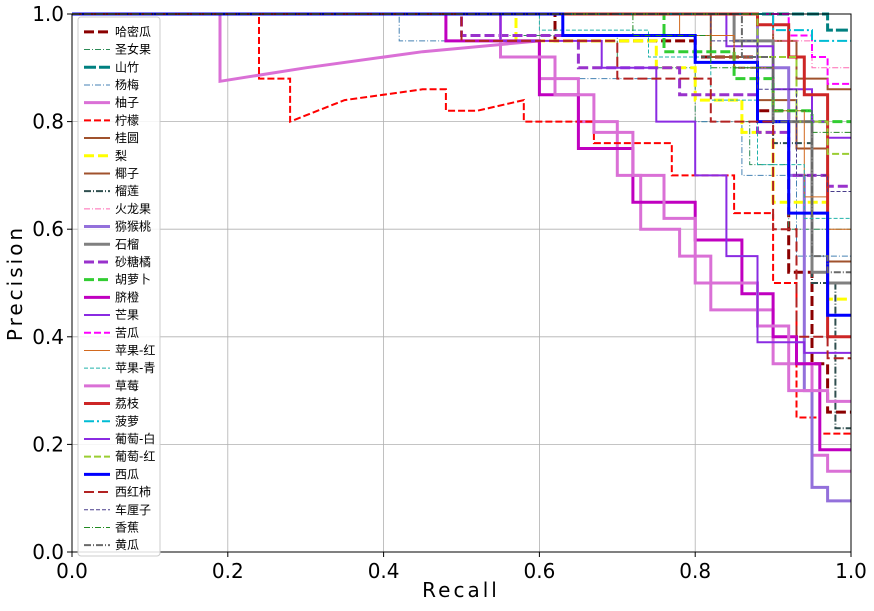 The width and height of the screenshot is (874, 611). What do you see at coordinates (133, 491) in the screenshot?
I see `legend-label: 西红柿` at bounding box center [133, 491].